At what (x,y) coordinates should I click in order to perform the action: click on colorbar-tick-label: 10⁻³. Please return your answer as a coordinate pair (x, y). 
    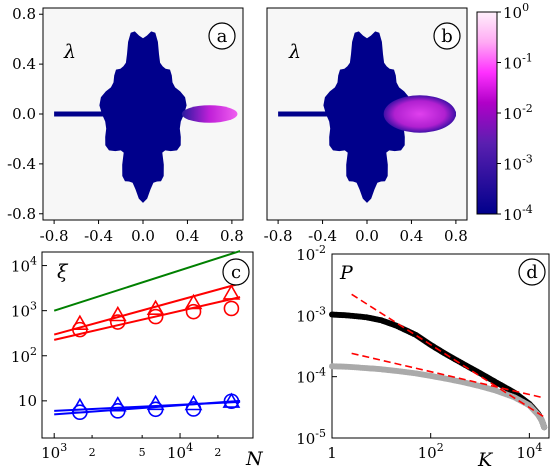
    Looking at the image, I should click on (518, 163).